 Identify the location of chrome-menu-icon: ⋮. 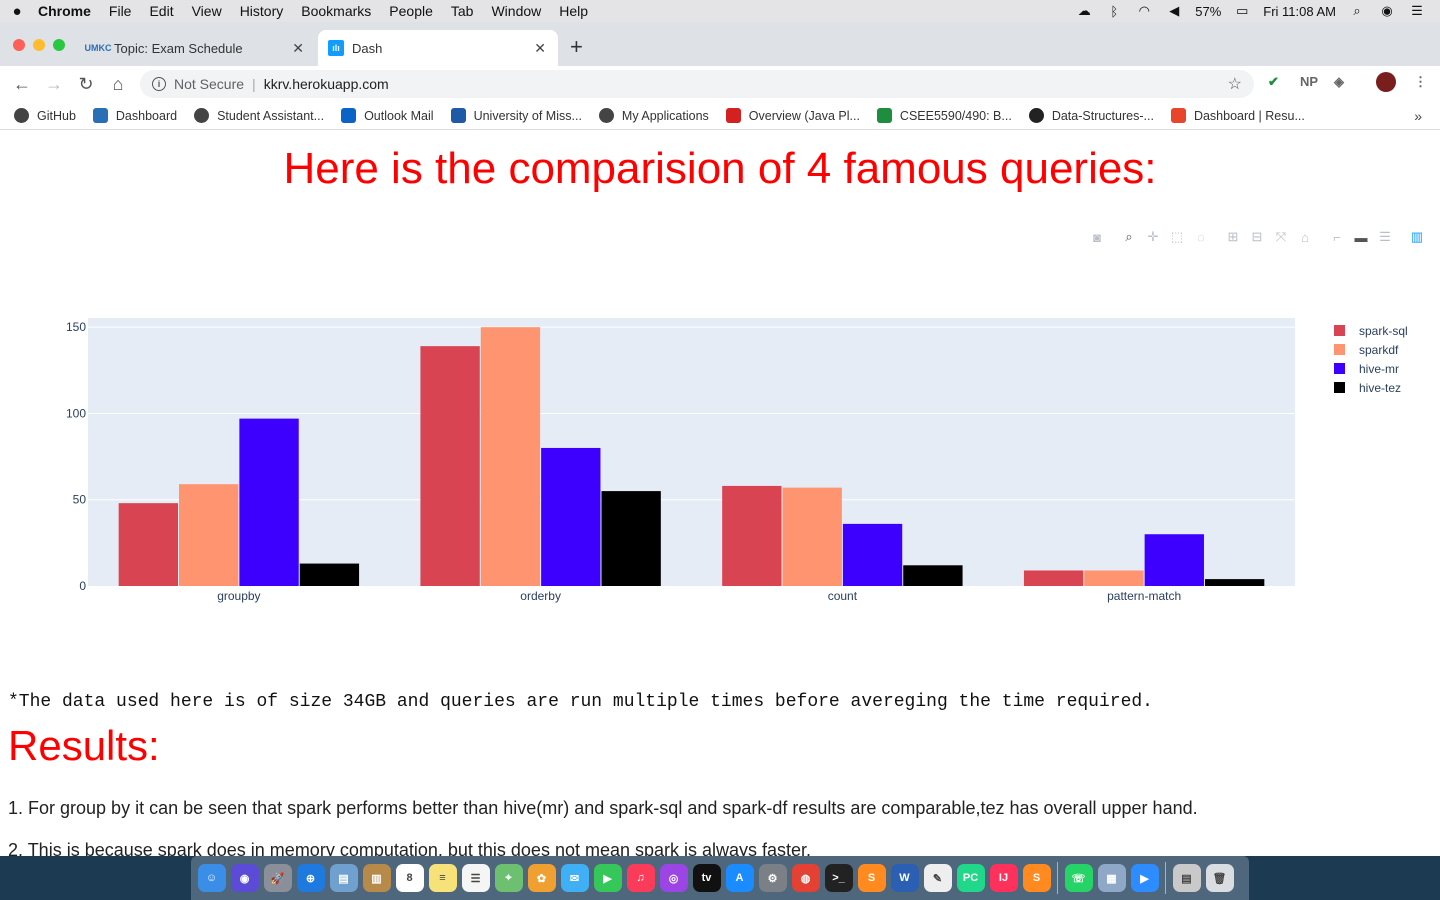
(1420, 81).